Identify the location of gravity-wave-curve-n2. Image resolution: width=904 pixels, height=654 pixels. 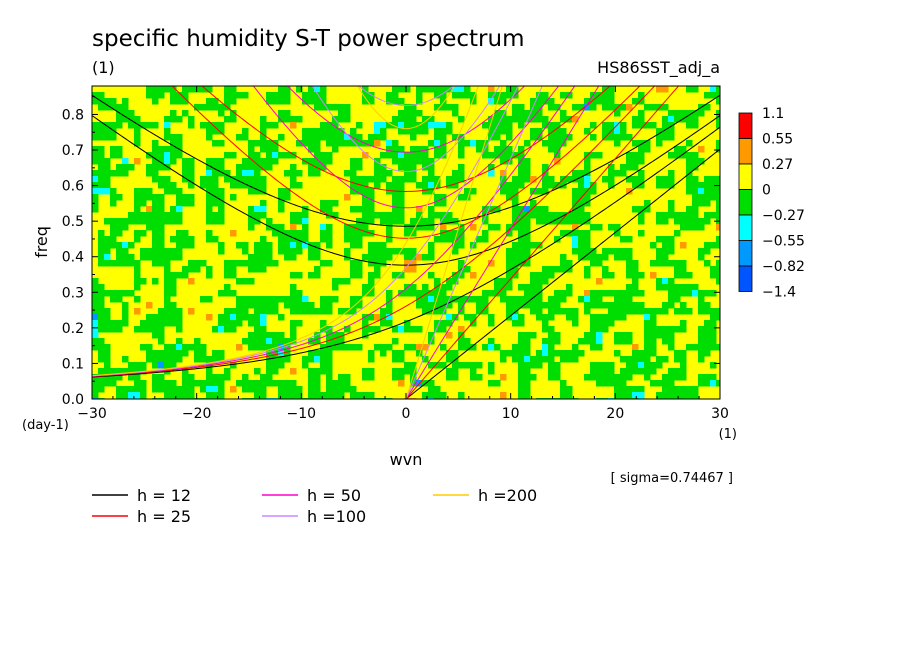
(406, 96).